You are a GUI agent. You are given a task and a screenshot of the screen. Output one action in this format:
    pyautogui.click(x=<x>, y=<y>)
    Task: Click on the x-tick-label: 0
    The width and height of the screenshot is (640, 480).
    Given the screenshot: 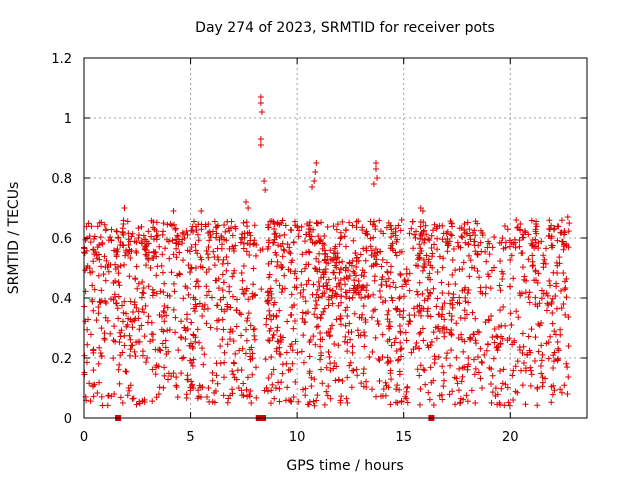 What is the action you would take?
    pyautogui.click(x=84, y=437)
    